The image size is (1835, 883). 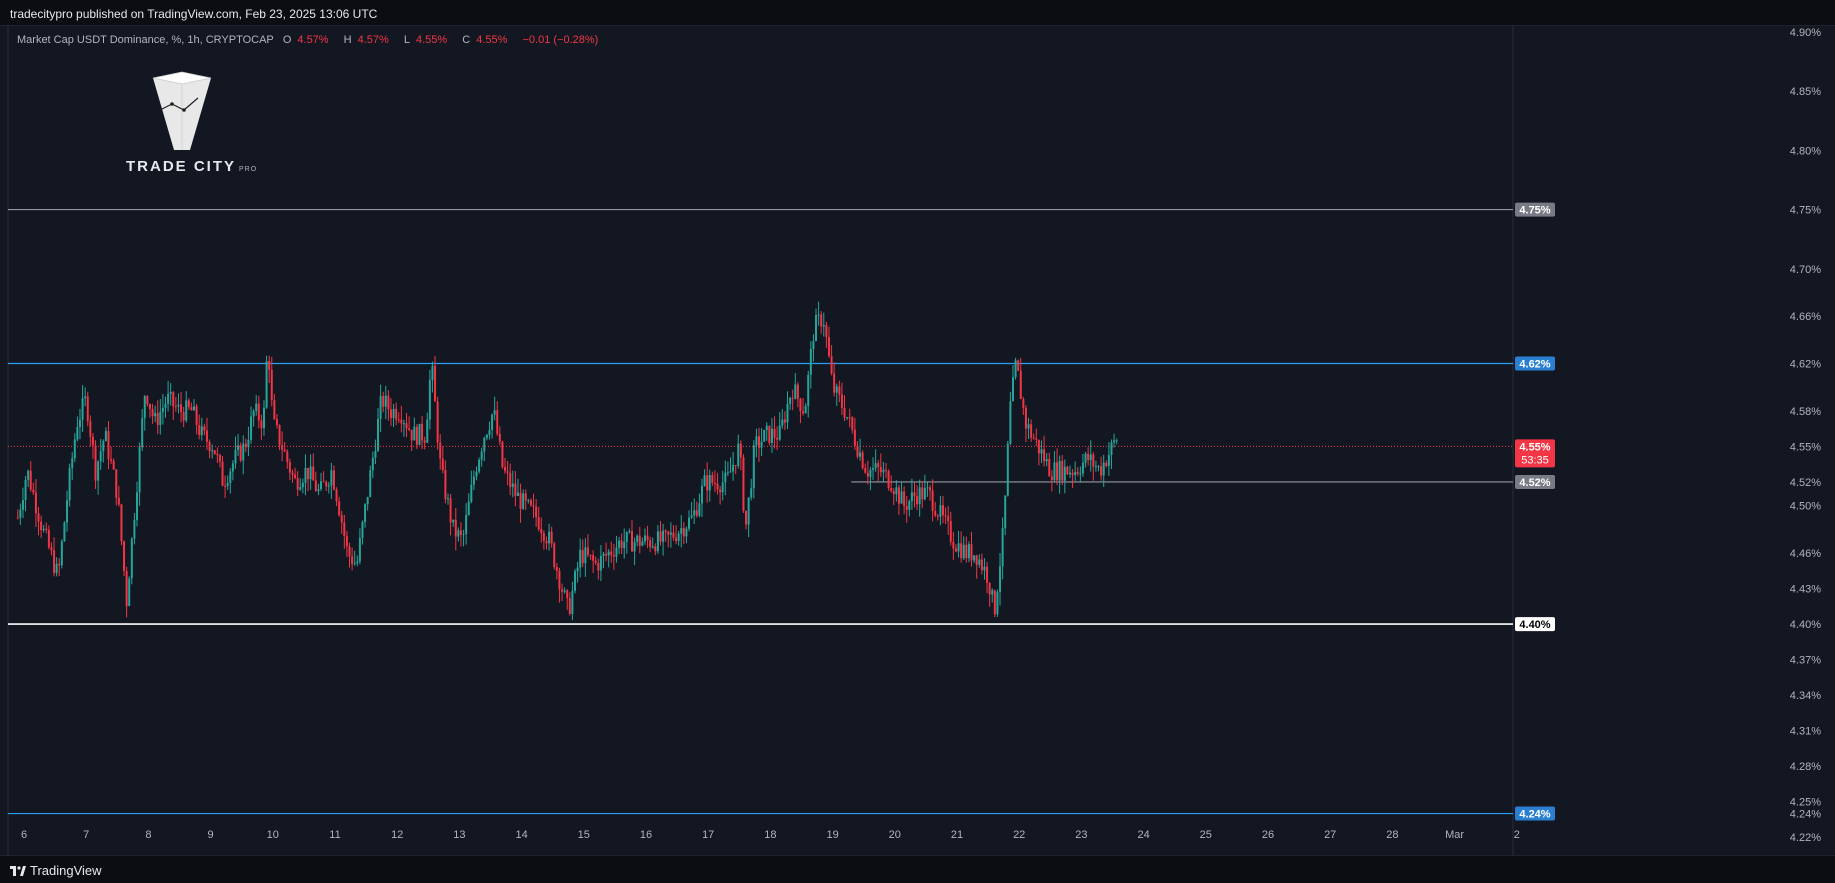 What do you see at coordinates (1805, 92) in the screenshot?
I see `y-tick-label: 4.85%` at bounding box center [1805, 92].